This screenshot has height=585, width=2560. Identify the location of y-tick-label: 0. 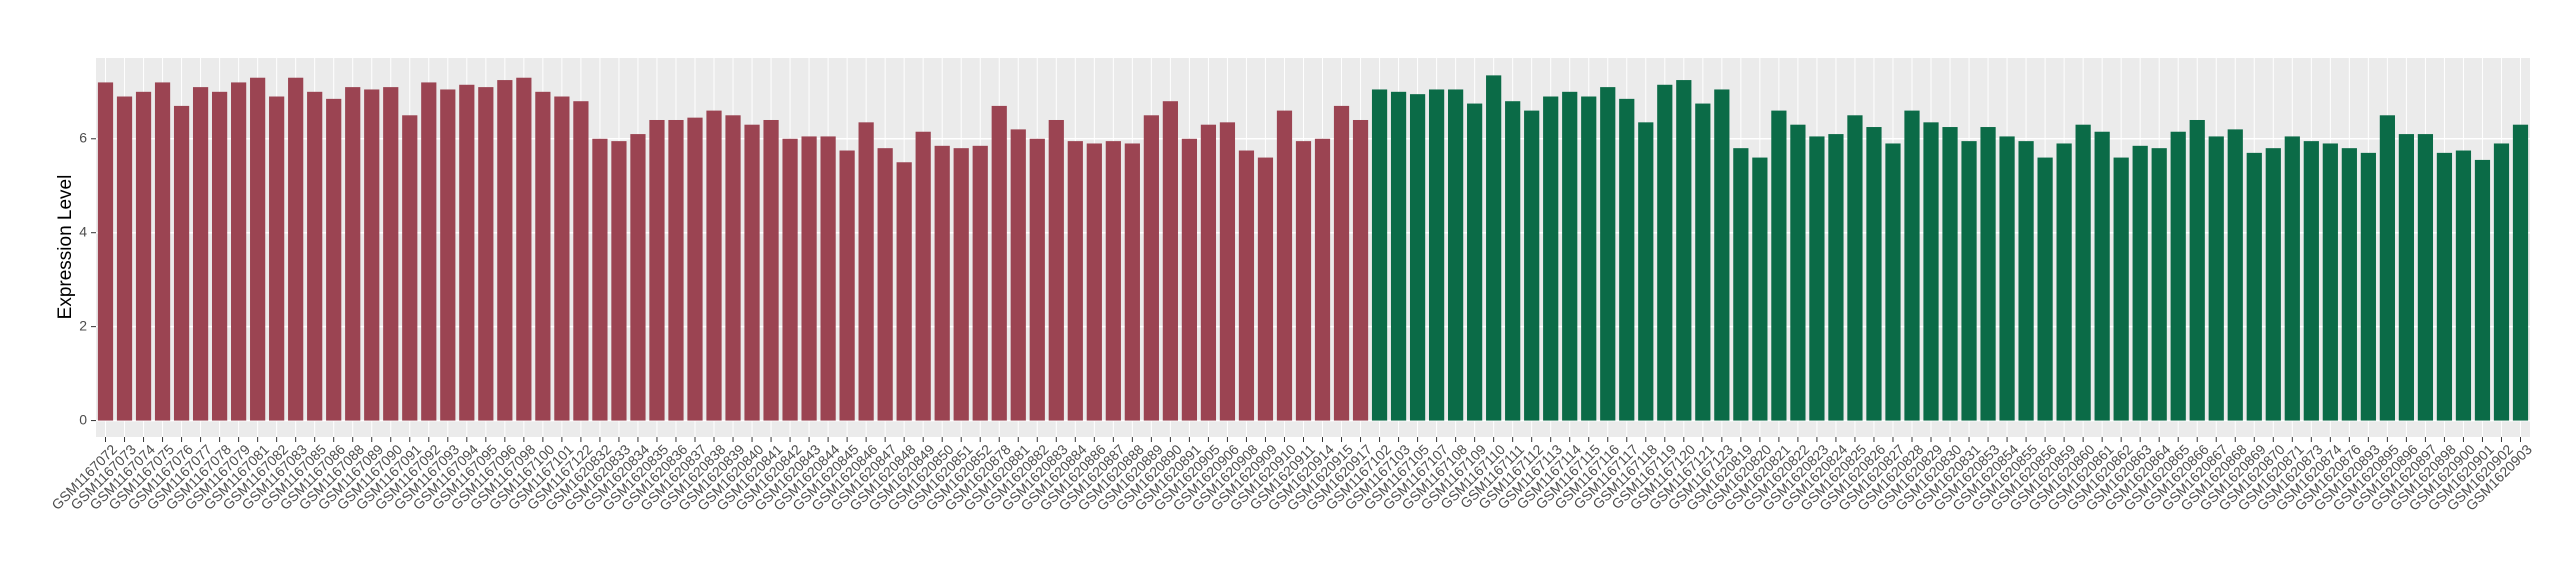
(83, 419).